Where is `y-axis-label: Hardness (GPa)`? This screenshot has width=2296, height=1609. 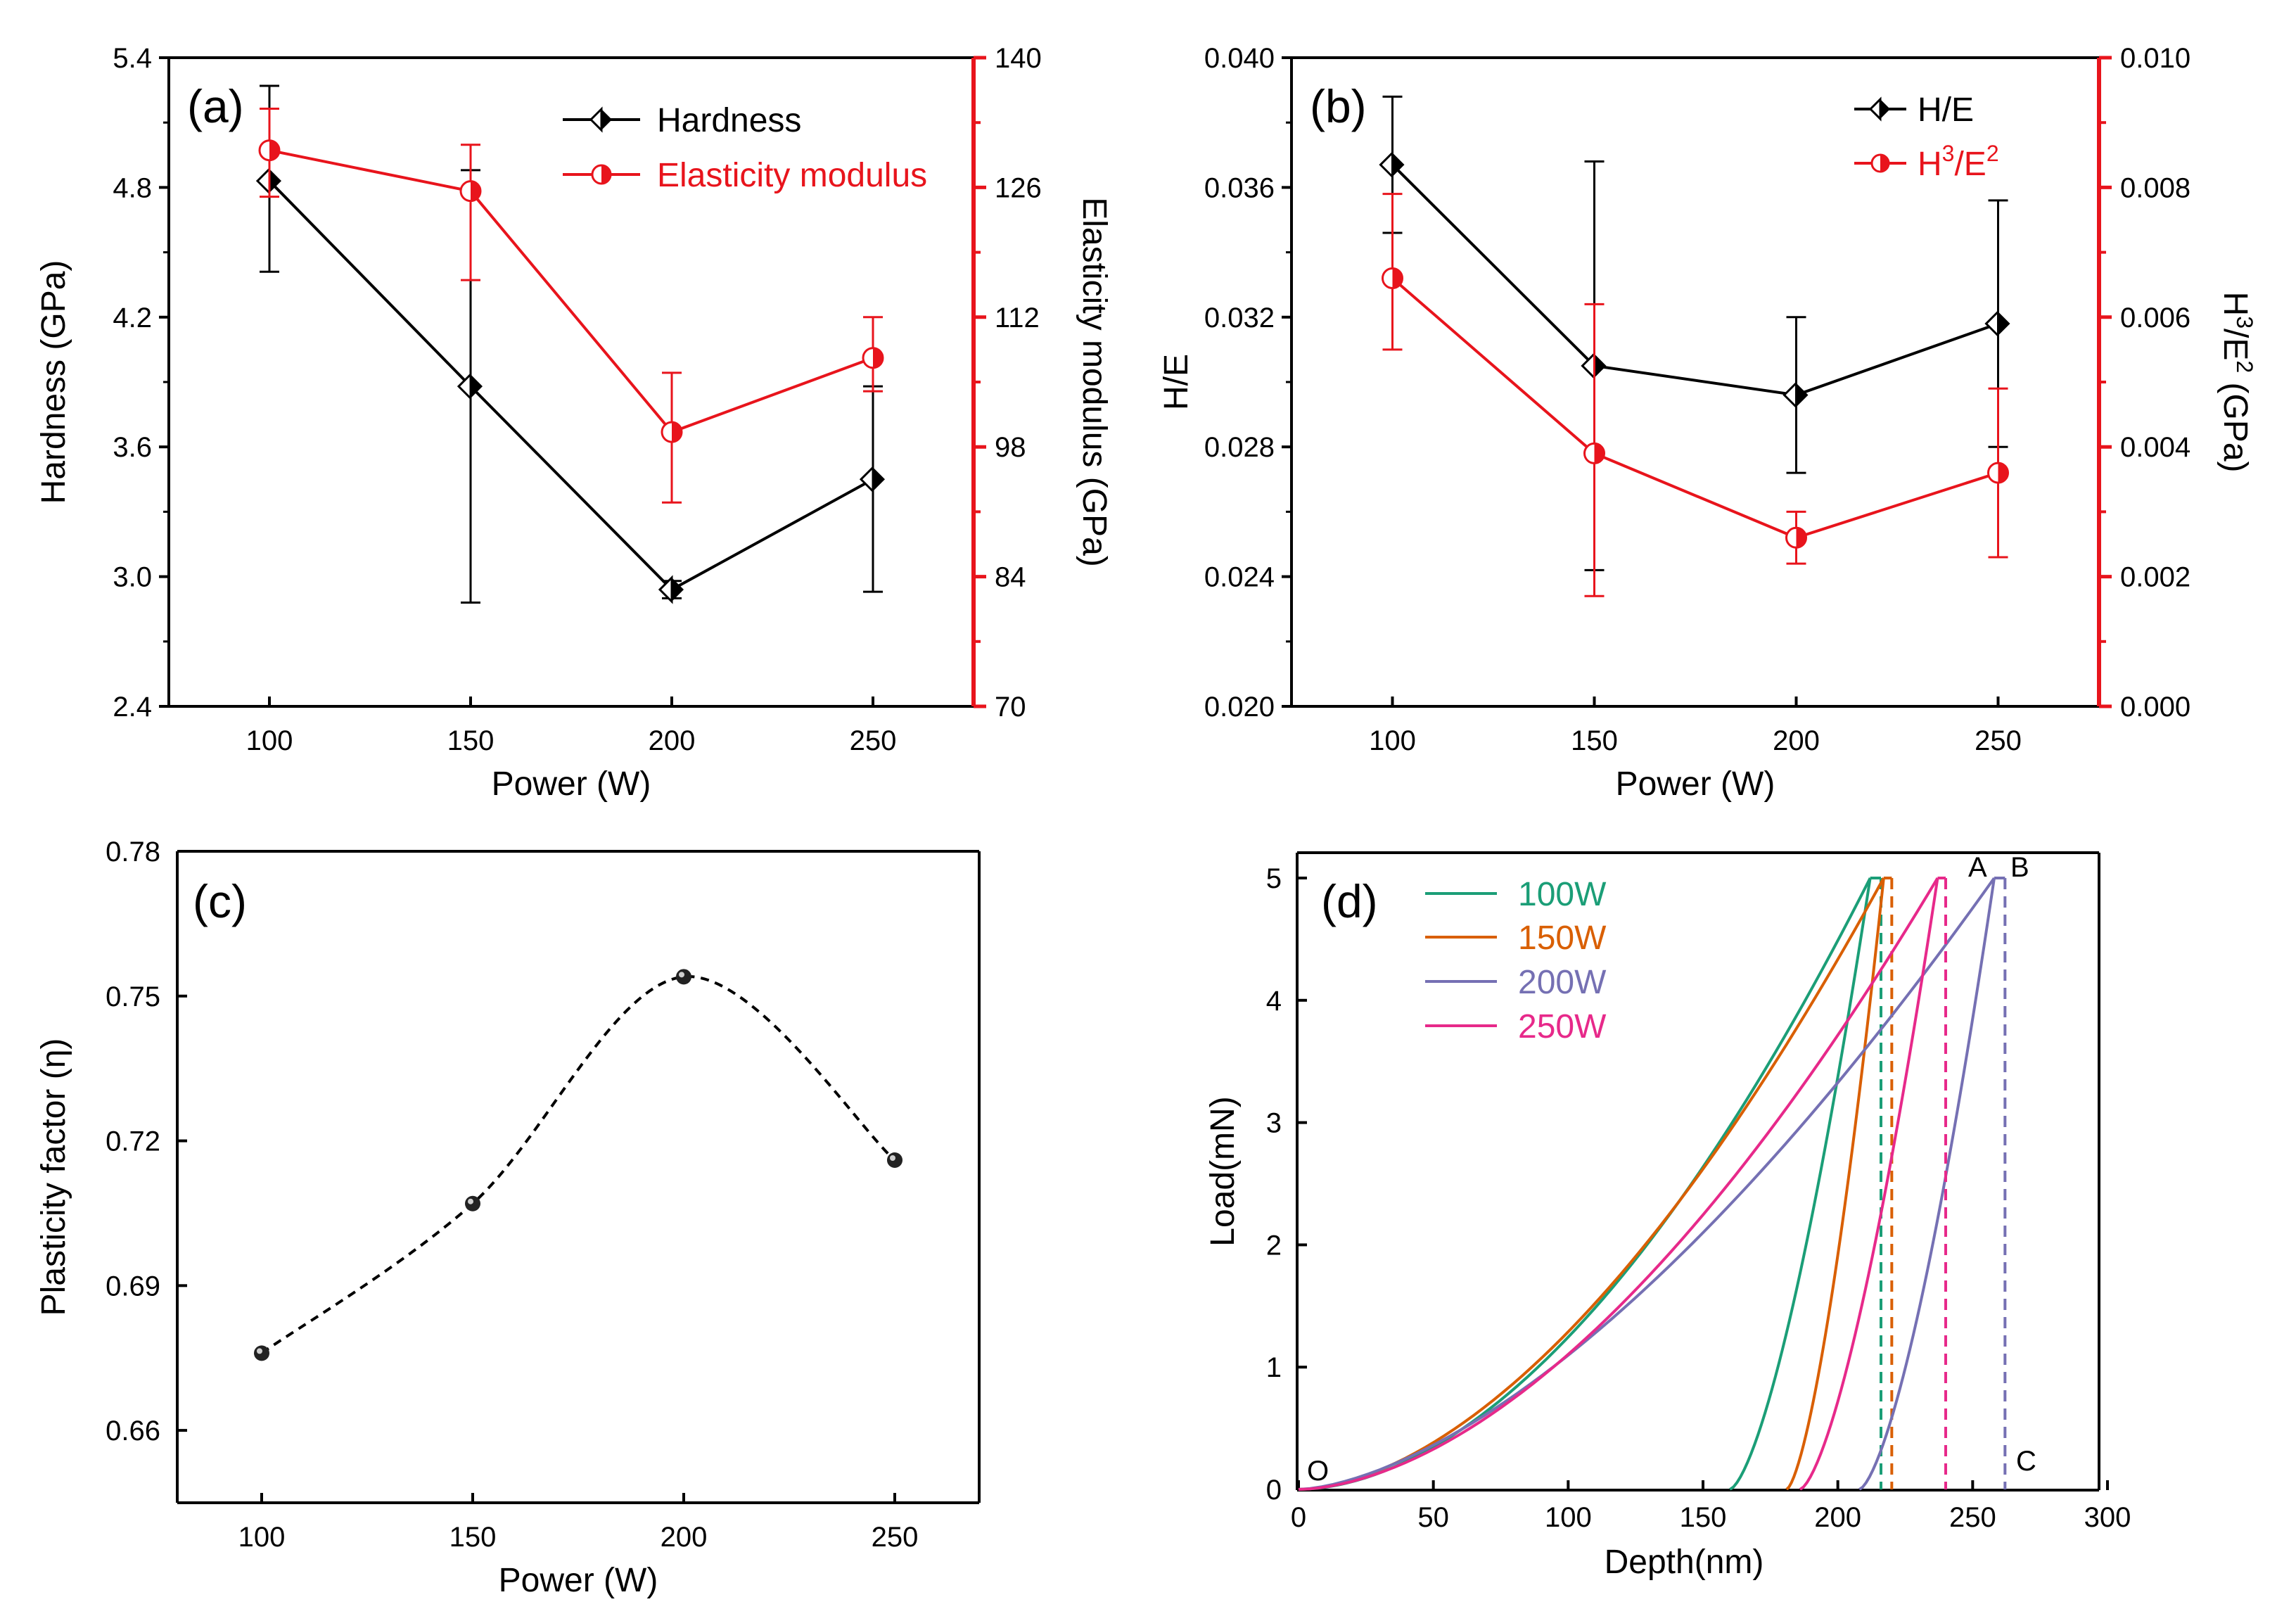
y-axis-label: Hardness (GPa) is located at coordinates (54, 382).